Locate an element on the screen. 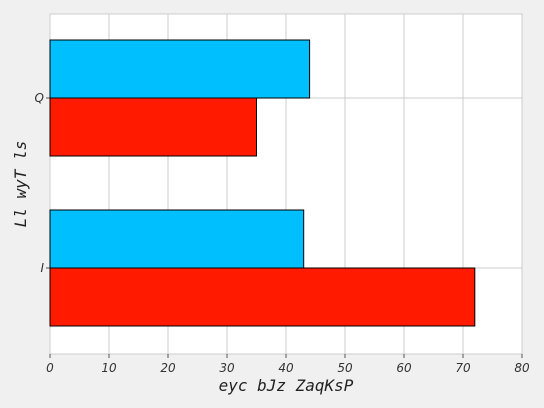 The height and width of the screenshot is (408, 544). x-tick-label: 40 is located at coordinates (286, 368).